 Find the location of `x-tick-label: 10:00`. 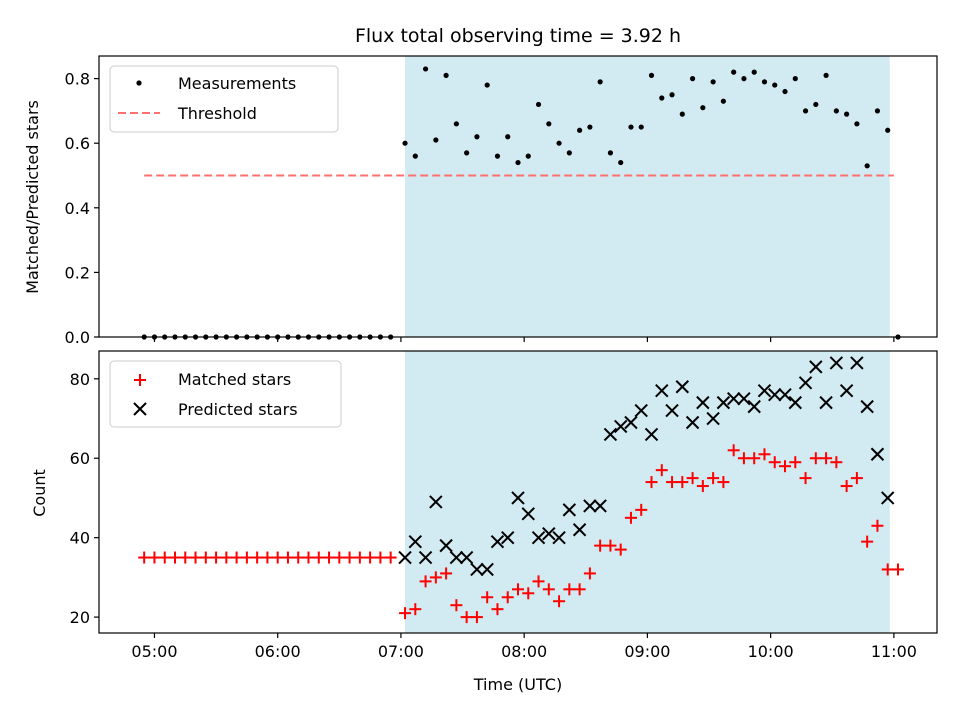

x-tick-label: 10:00 is located at coordinates (771, 651).